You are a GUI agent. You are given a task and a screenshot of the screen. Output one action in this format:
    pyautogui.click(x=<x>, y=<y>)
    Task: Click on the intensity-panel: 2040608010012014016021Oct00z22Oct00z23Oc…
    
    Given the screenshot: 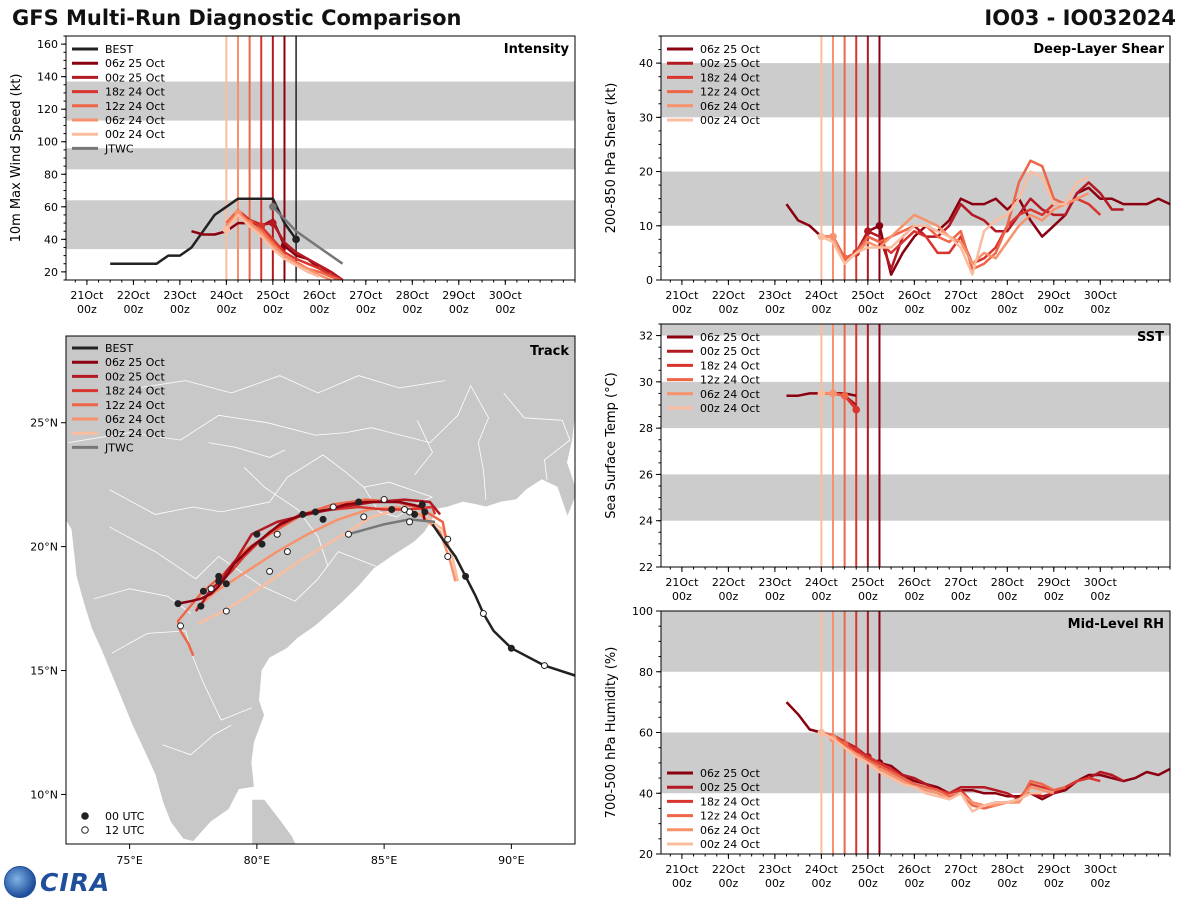 What is the action you would take?
    pyautogui.click(x=292, y=175)
    